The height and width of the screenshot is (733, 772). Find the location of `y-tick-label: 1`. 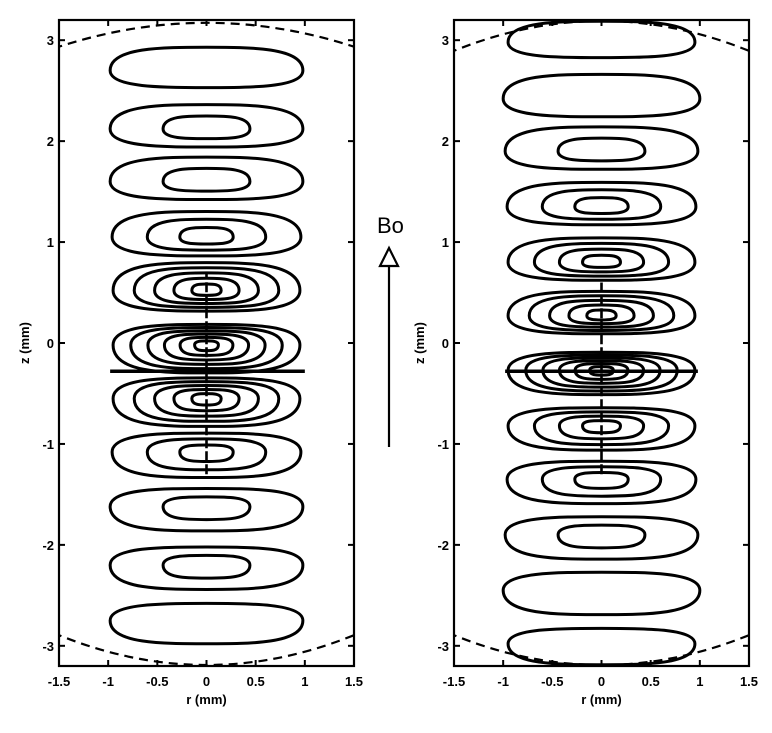

y-tick-label: 1 is located at coordinates (50, 242).